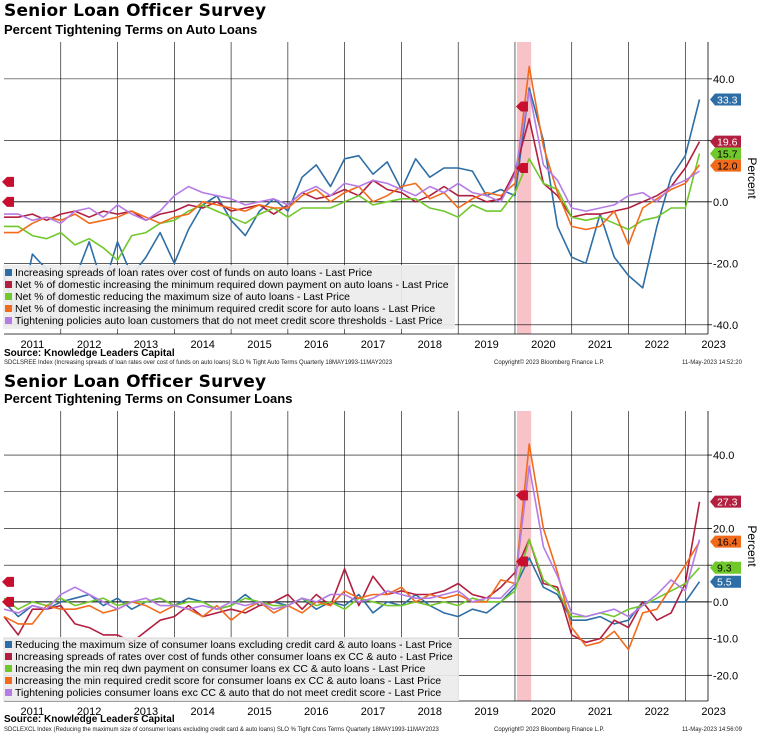 The width and height of the screenshot is (760, 737). I want to click on last-price-value: 12.0, so click(727, 167).